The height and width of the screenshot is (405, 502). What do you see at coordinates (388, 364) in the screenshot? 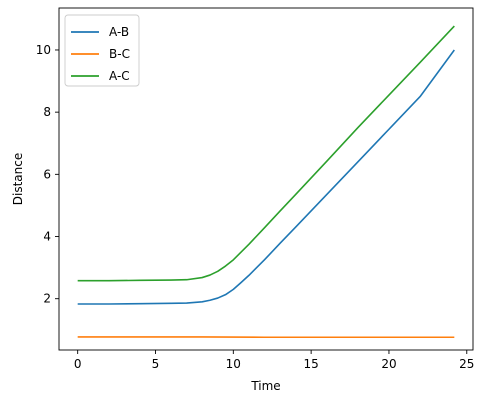
I see `x-tick-label: 20` at bounding box center [388, 364].